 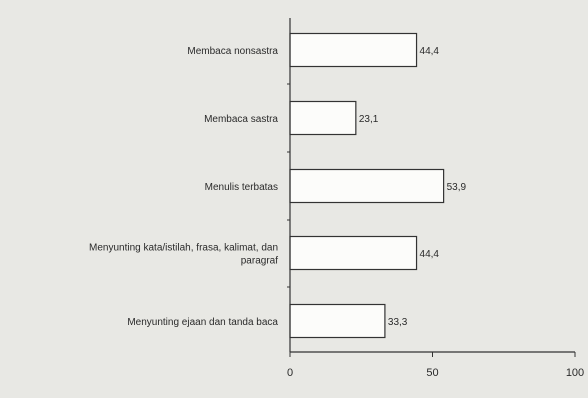 What do you see at coordinates (202, 322) in the screenshot?
I see `category-label: Menyunting ejaan dan tanda baca` at bounding box center [202, 322].